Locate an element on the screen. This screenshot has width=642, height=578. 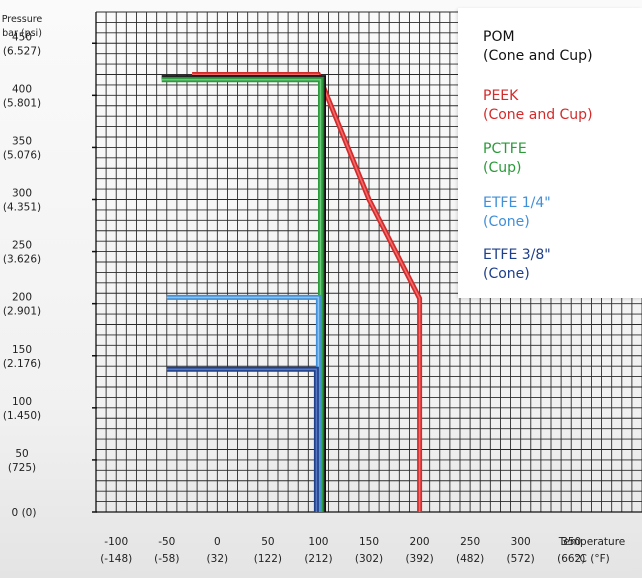
x-tick-sublabel: (32) is located at coordinates (218, 559).